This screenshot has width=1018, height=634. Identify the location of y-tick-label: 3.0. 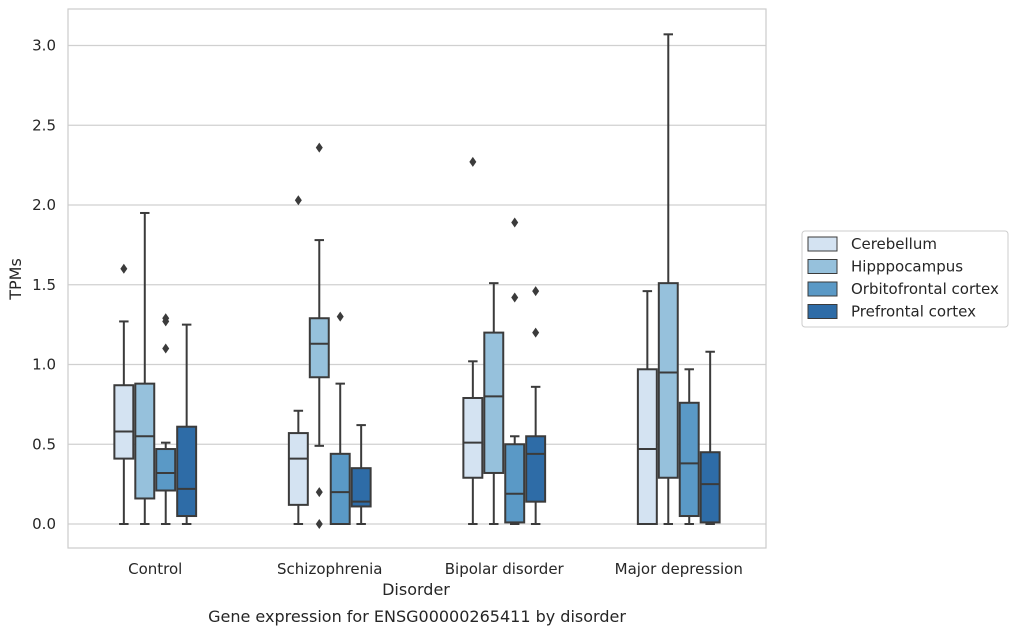
(44, 46).